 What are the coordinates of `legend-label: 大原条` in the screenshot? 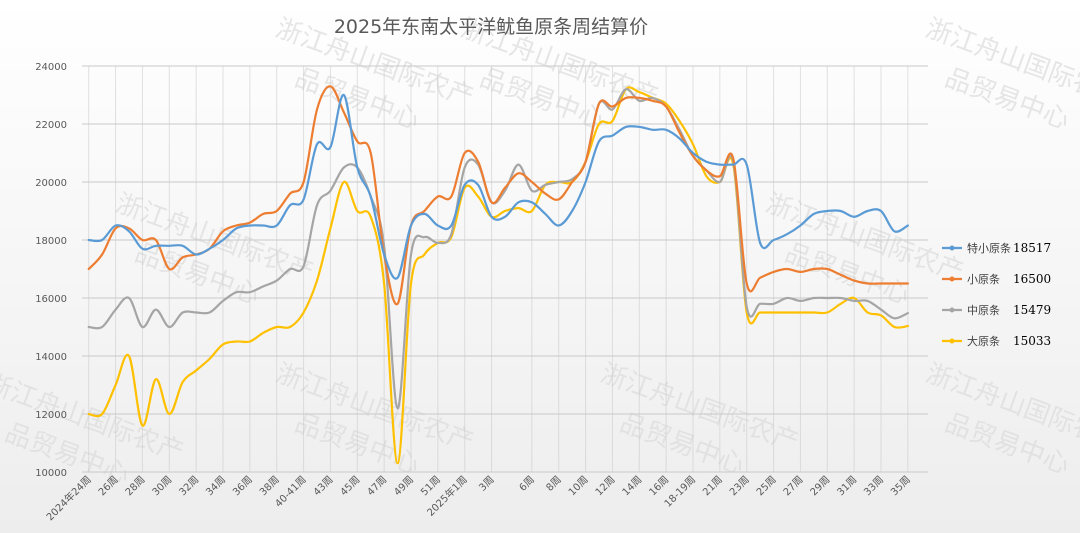 It's located at (983, 341).